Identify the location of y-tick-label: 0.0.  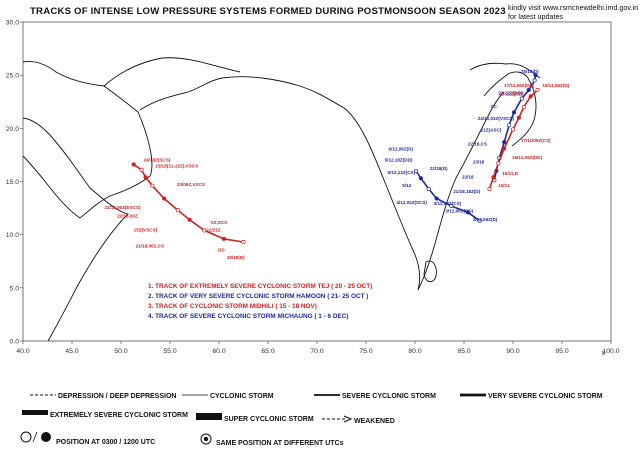
(15, 342).